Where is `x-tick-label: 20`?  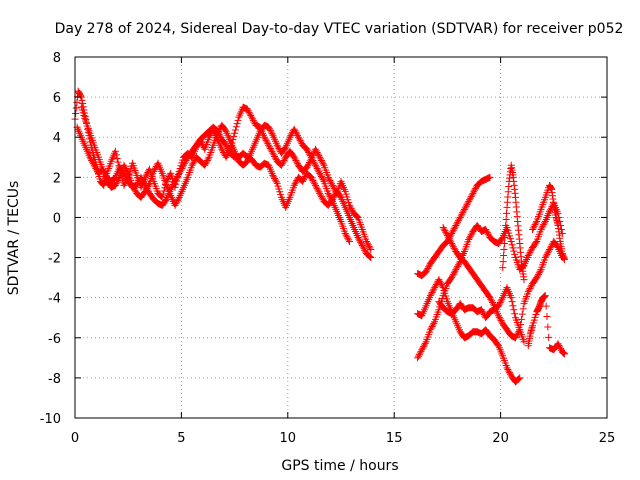 x-tick-label: 20 is located at coordinates (500, 438).